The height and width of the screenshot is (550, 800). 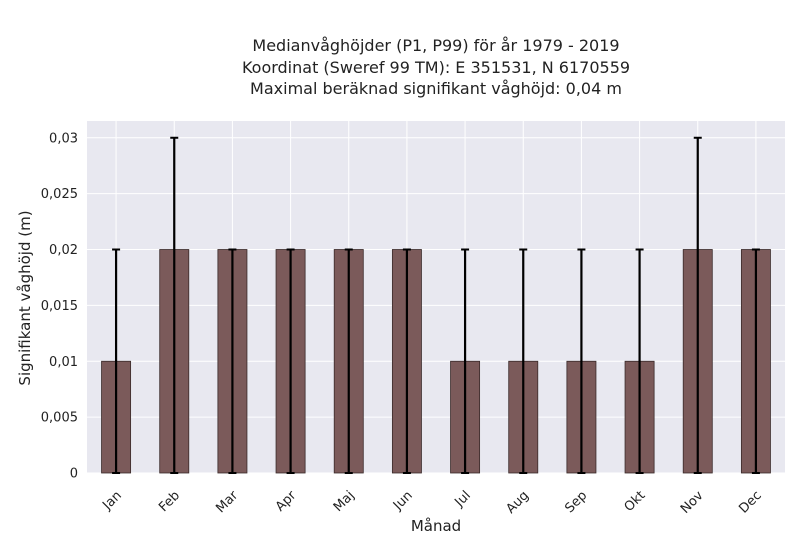 I want to click on x-tick-label-nov: Nov, so click(x=692, y=502).